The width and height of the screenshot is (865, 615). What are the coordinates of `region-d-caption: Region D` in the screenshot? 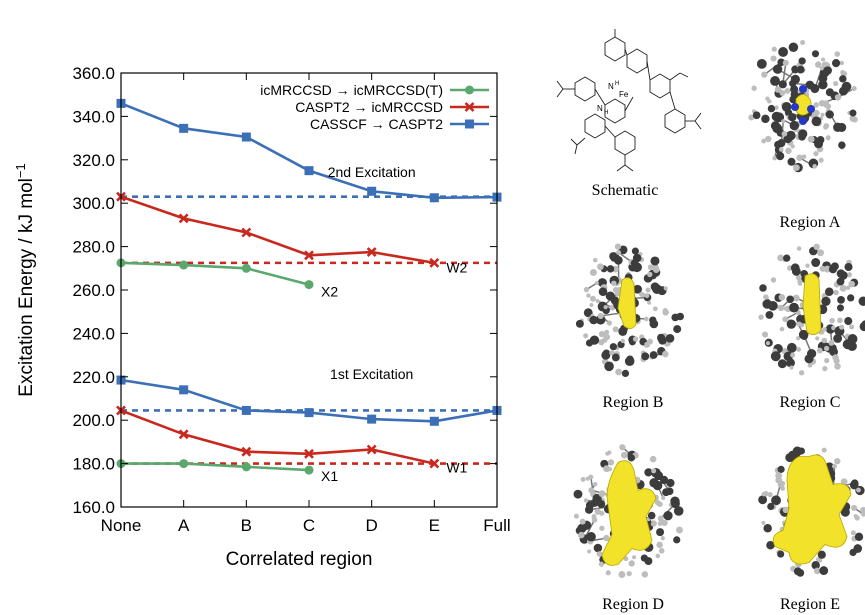 It's located at (633, 604).